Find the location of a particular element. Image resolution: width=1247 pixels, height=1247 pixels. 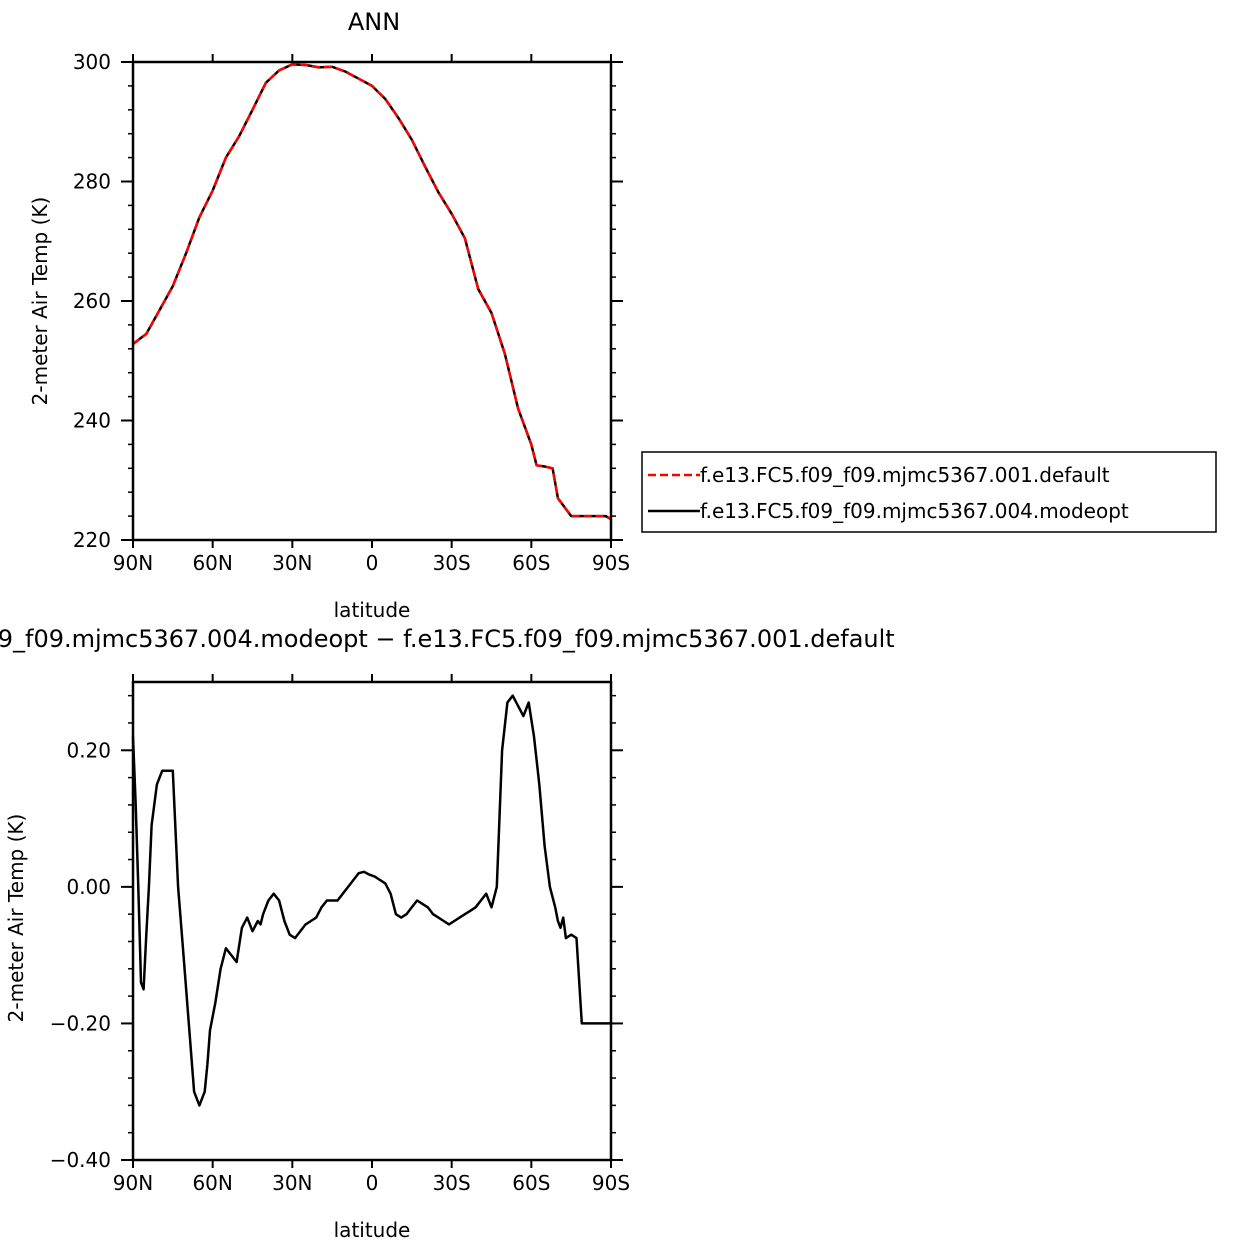

top-y-tick-label: 240 is located at coordinates (92, 421).